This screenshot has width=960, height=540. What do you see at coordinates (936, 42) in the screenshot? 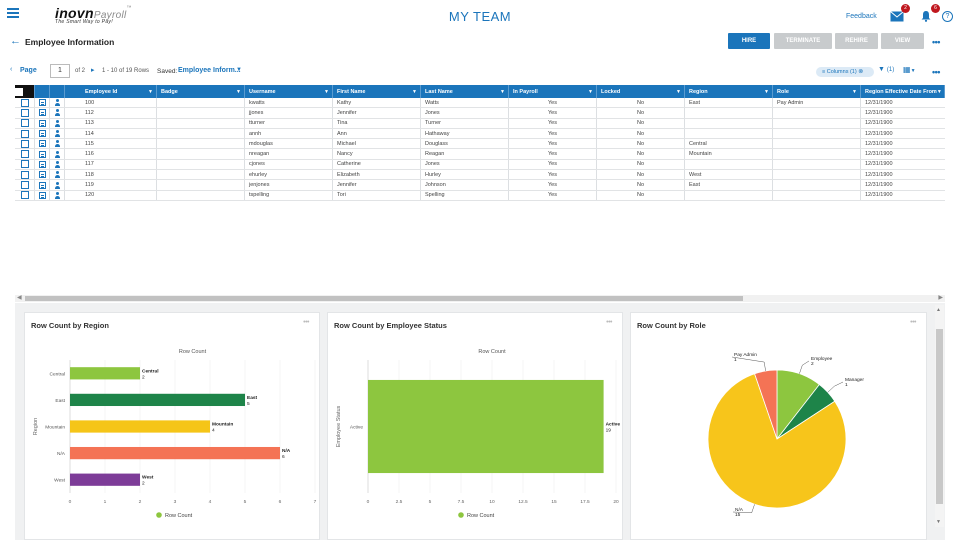
I see `header-more-menu: •••` at bounding box center [936, 42].